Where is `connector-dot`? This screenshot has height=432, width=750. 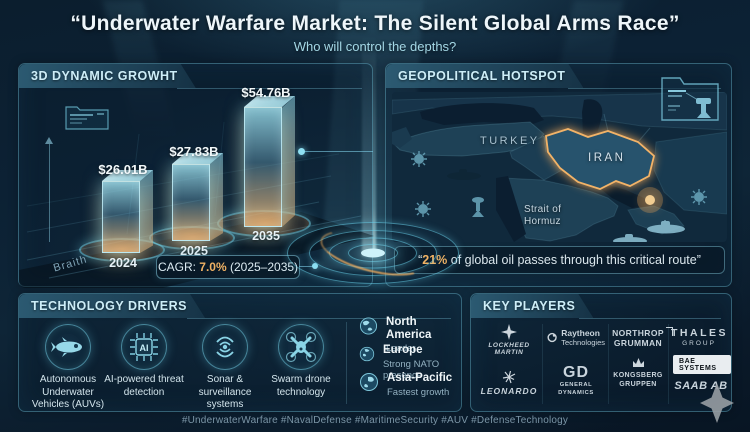
connector-dot is located at coordinates (301, 151).